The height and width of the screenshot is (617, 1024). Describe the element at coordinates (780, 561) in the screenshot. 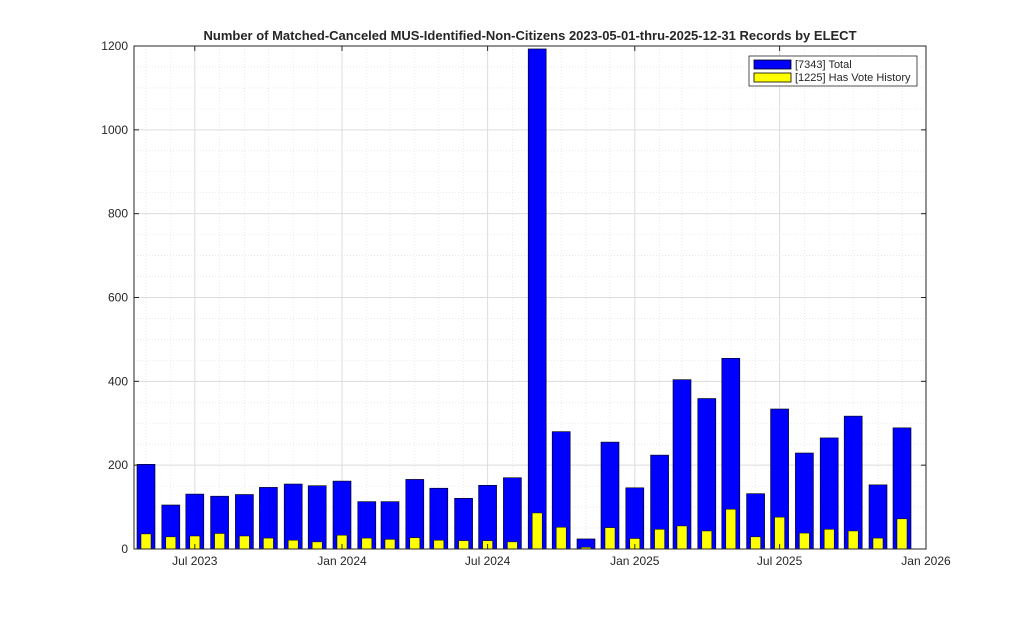

I see `x-tick-label: Jul 2025` at that location.